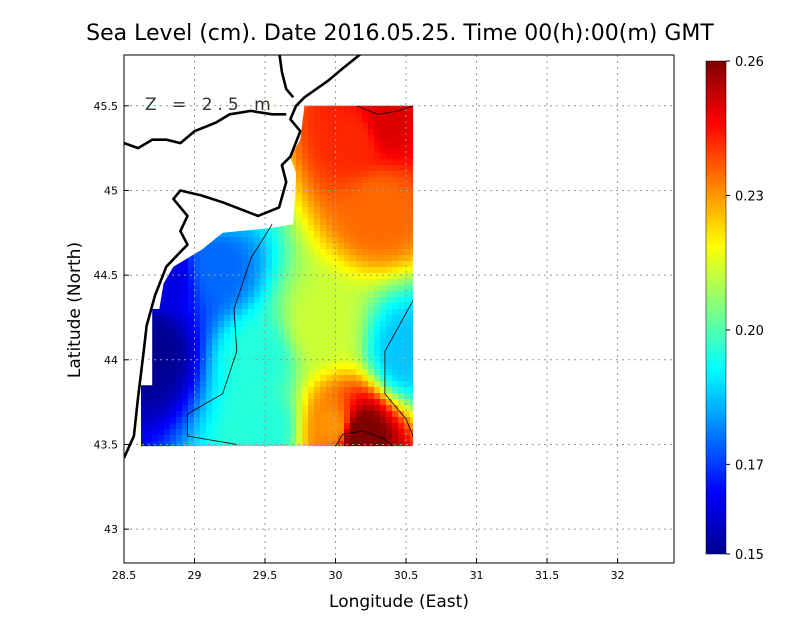 The height and width of the screenshot is (622, 800). I want to click on contour-line, so click(399, 368).